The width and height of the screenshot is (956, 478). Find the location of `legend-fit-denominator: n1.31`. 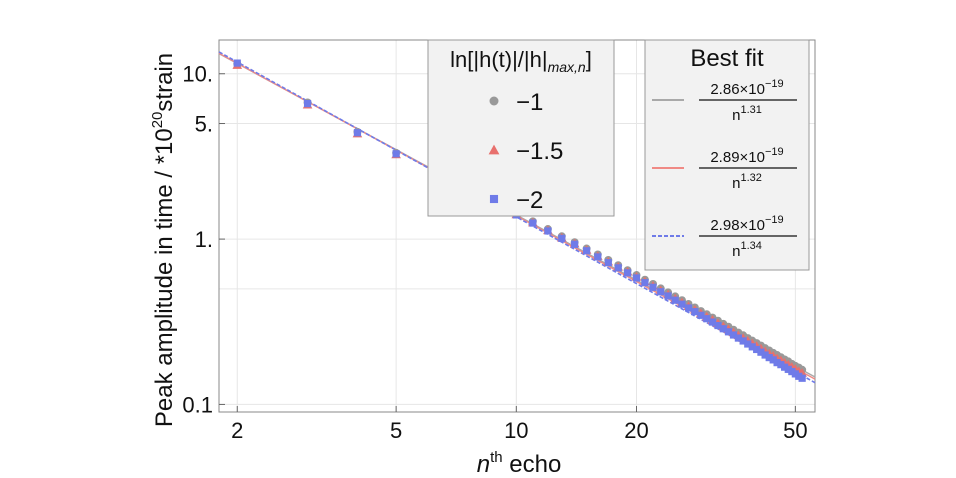

legend-fit-denominator: n1.31 is located at coordinates (747, 114).